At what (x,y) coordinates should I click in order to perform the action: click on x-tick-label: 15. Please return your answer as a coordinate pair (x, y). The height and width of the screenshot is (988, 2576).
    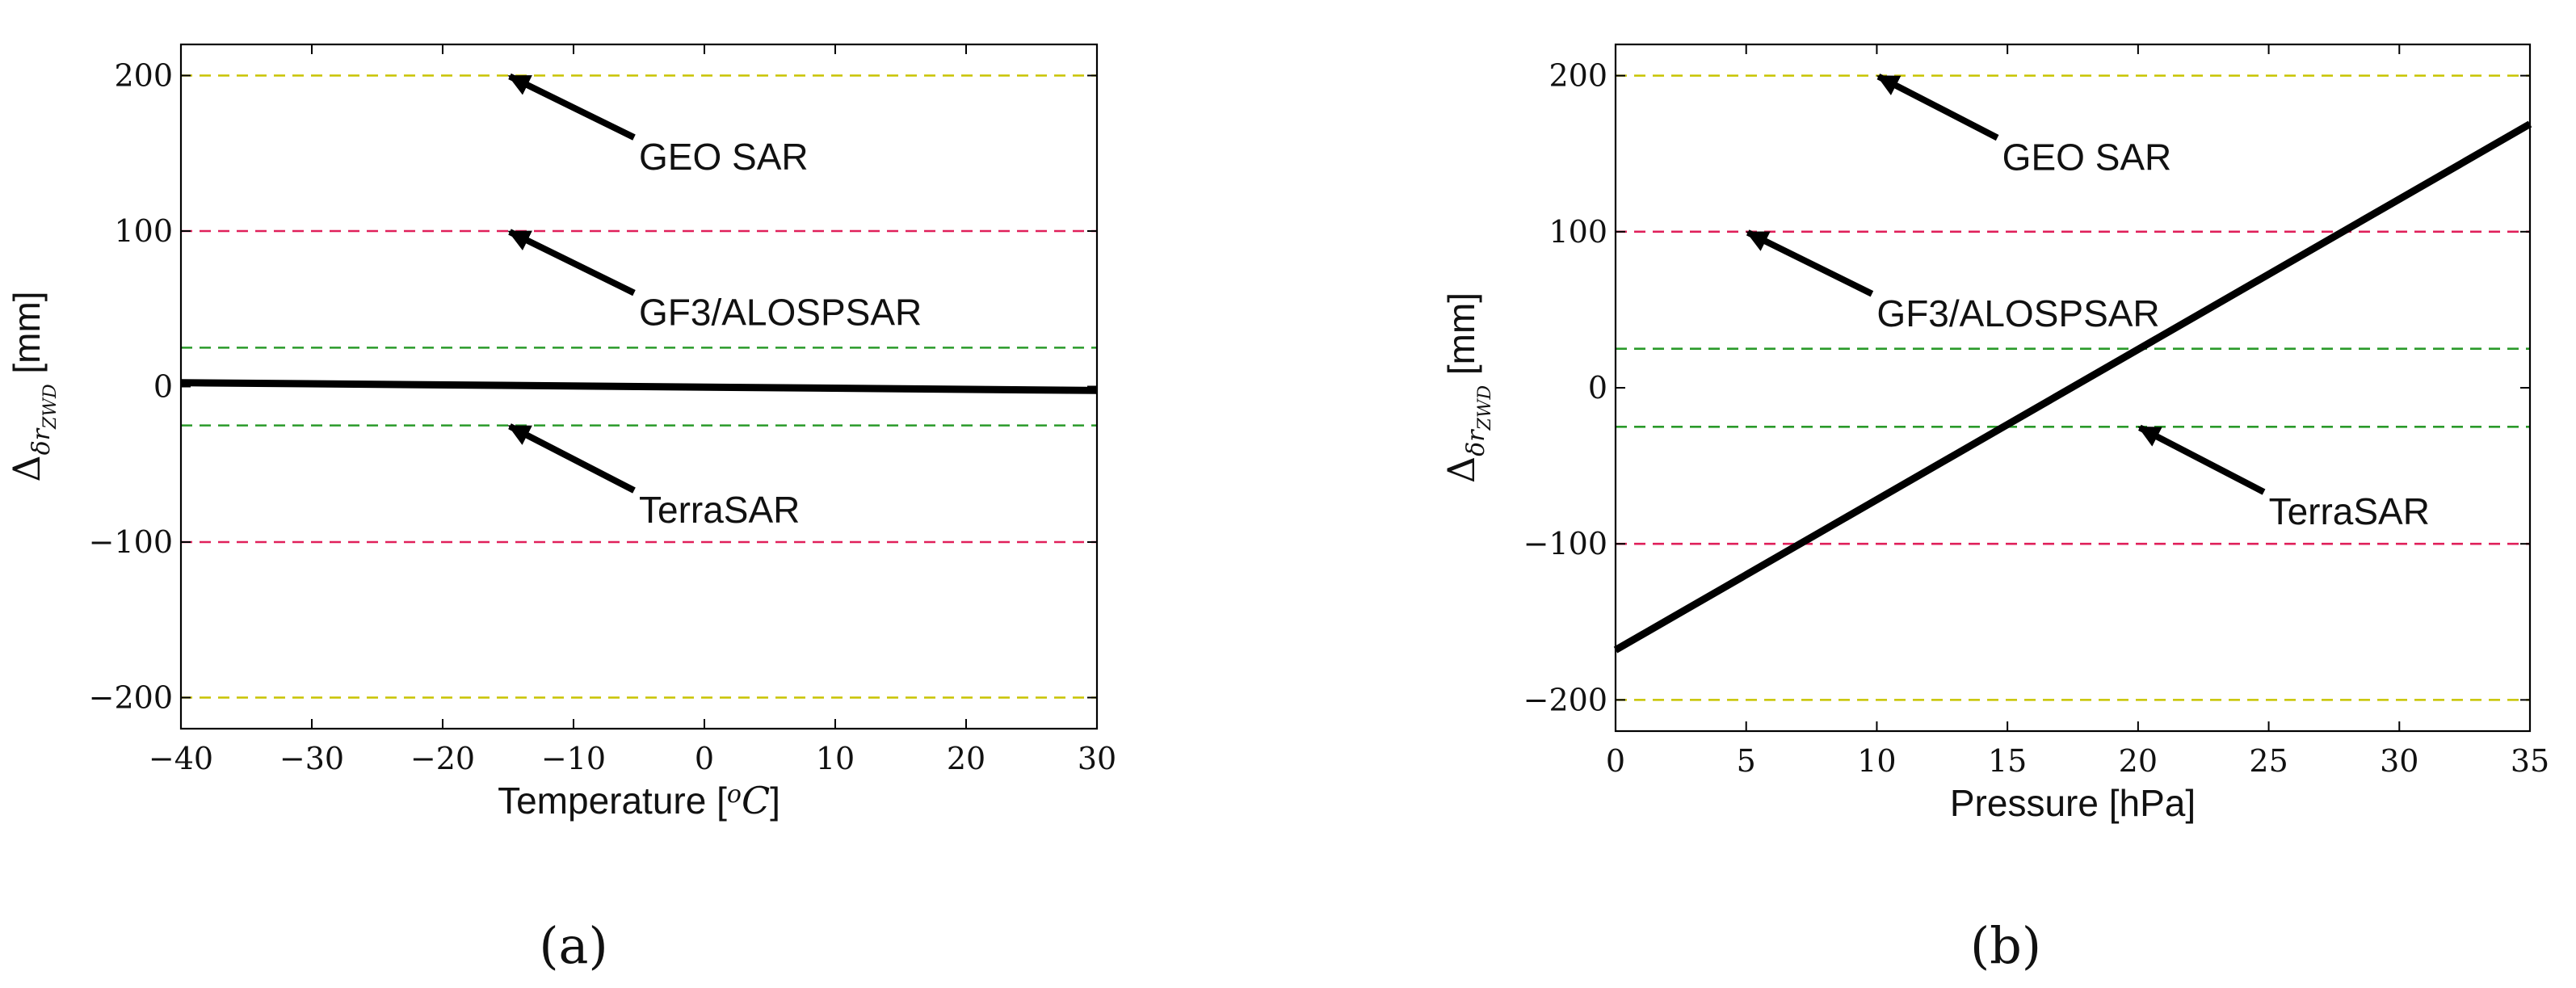
    Looking at the image, I should click on (2008, 761).